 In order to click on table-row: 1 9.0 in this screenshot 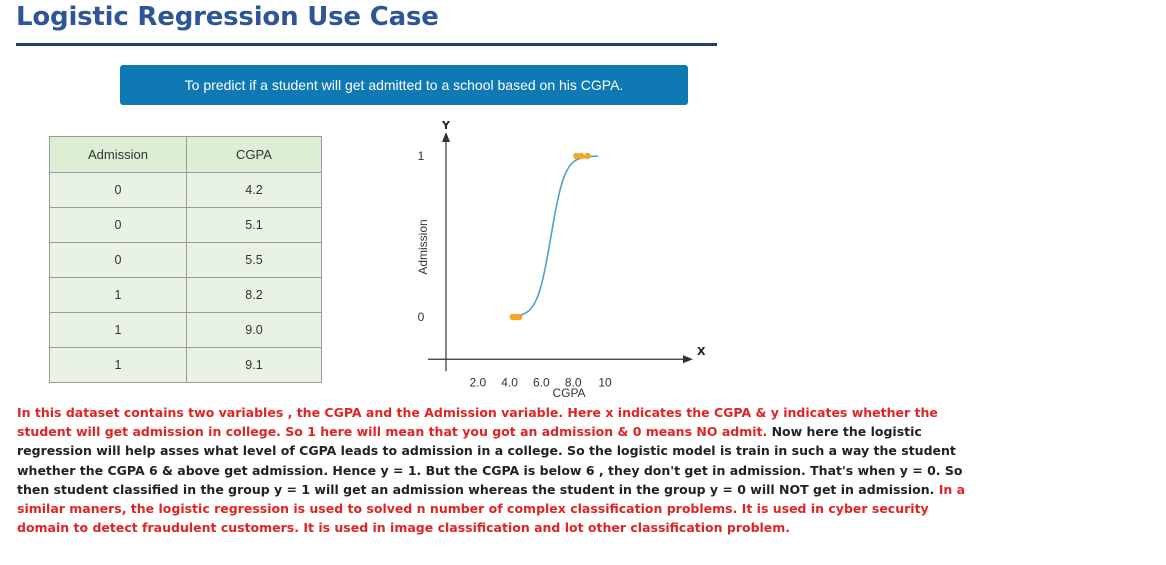, I will do `click(185, 330)`.